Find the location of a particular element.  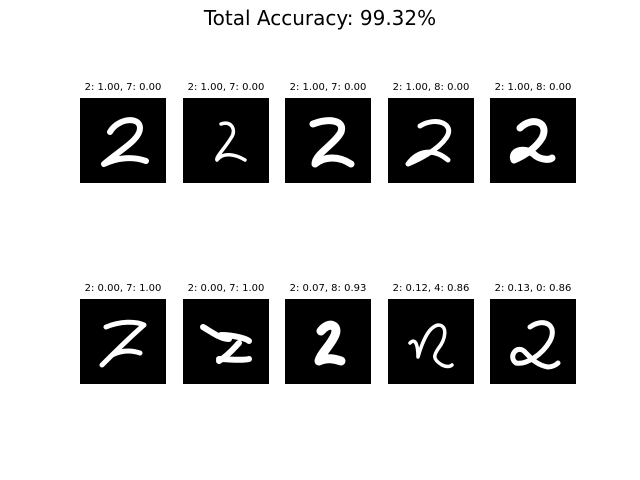

figure-title: Total Accuracy: 99.32% is located at coordinates (320, 18).